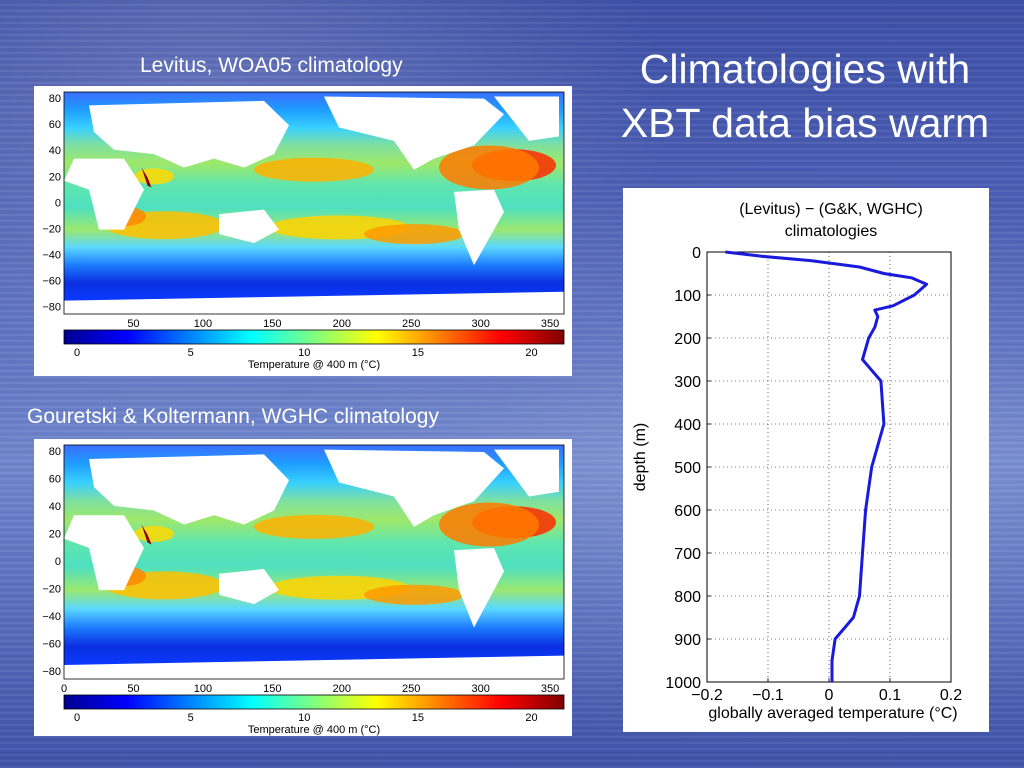  I want to click on x-tick-label: −0.1, so click(768, 695).